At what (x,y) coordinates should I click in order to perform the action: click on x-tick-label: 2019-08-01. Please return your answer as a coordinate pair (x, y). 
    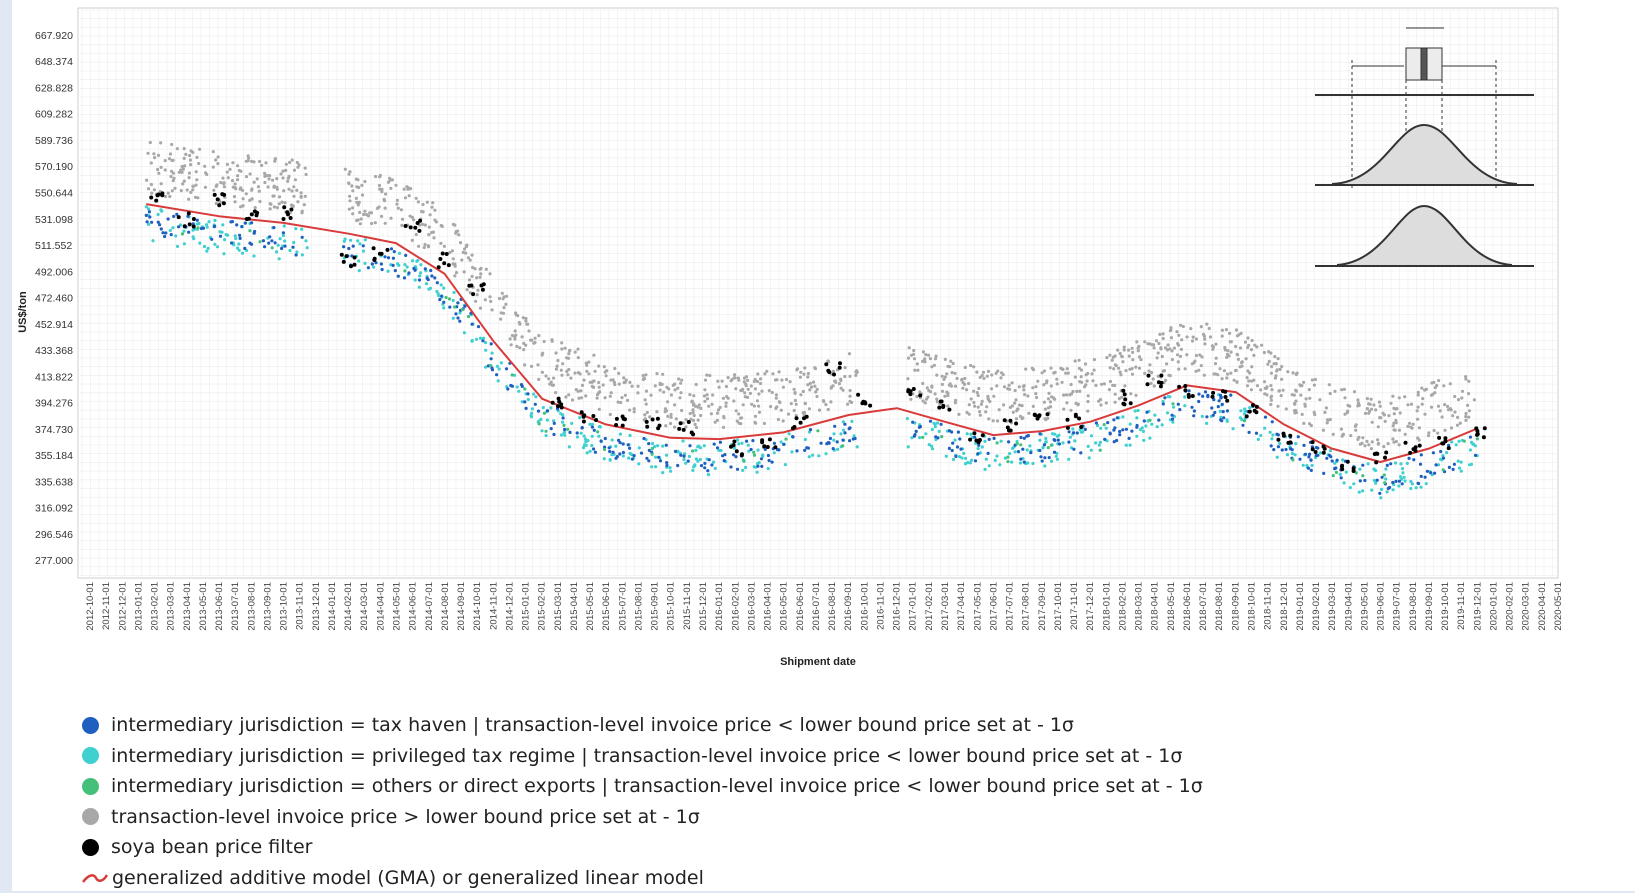
    Looking at the image, I should click on (1413, 606).